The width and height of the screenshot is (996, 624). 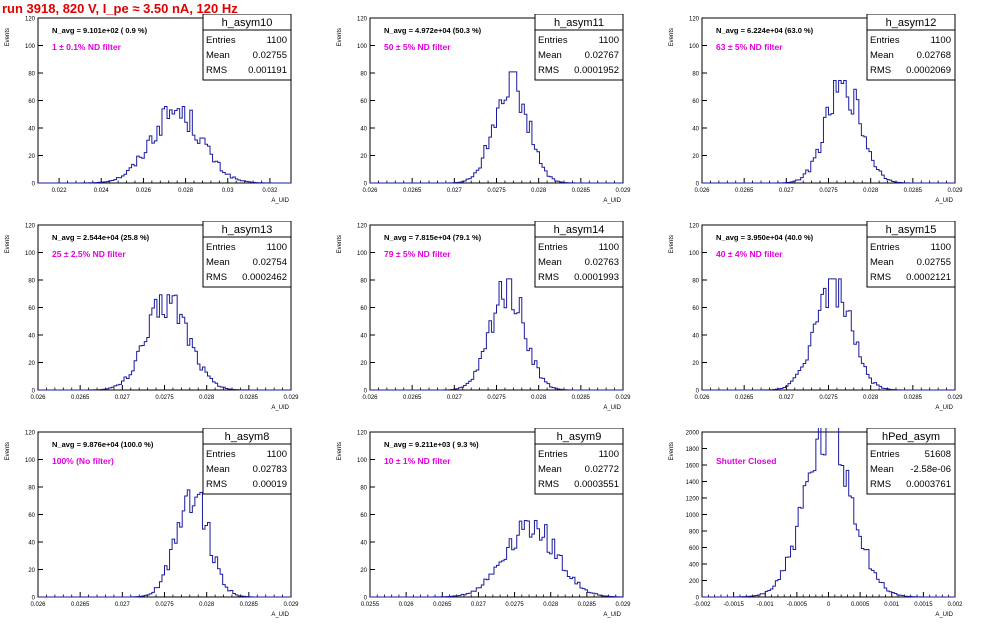 What do you see at coordinates (955, 605) in the screenshot?
I see `x-tick-label: 0.002` at bounding box center [955, 605].